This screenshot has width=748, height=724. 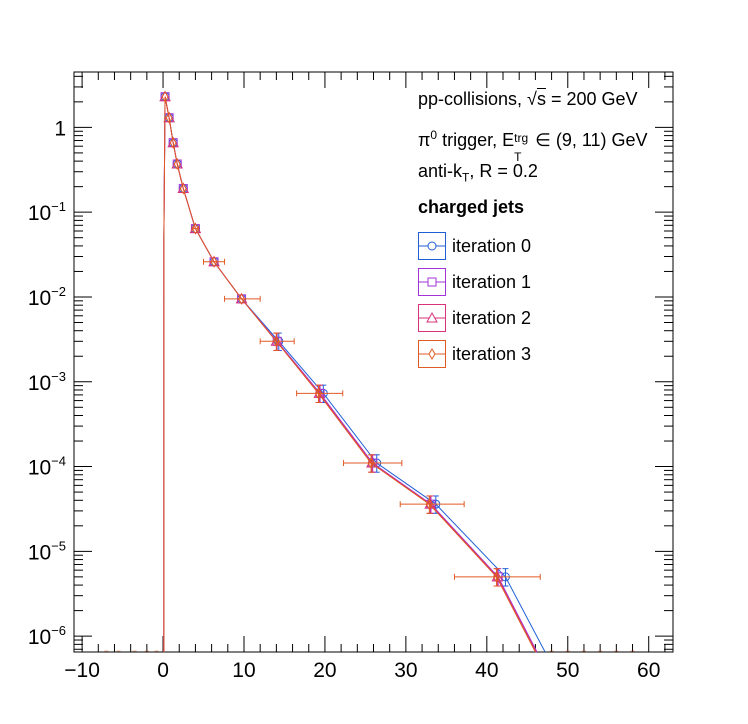 I want to click on legend-collision-line: pp-collisions, √s = 200 GeV, so click(x=528, y=98).